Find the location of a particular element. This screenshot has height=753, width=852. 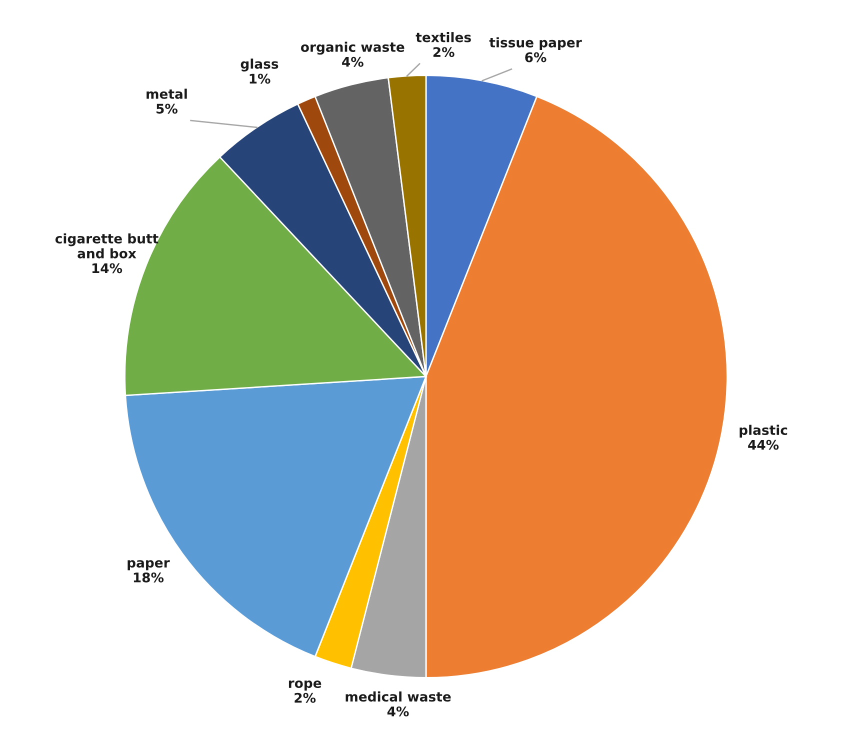

slice-label: paper is located at coordinates (149, 565).